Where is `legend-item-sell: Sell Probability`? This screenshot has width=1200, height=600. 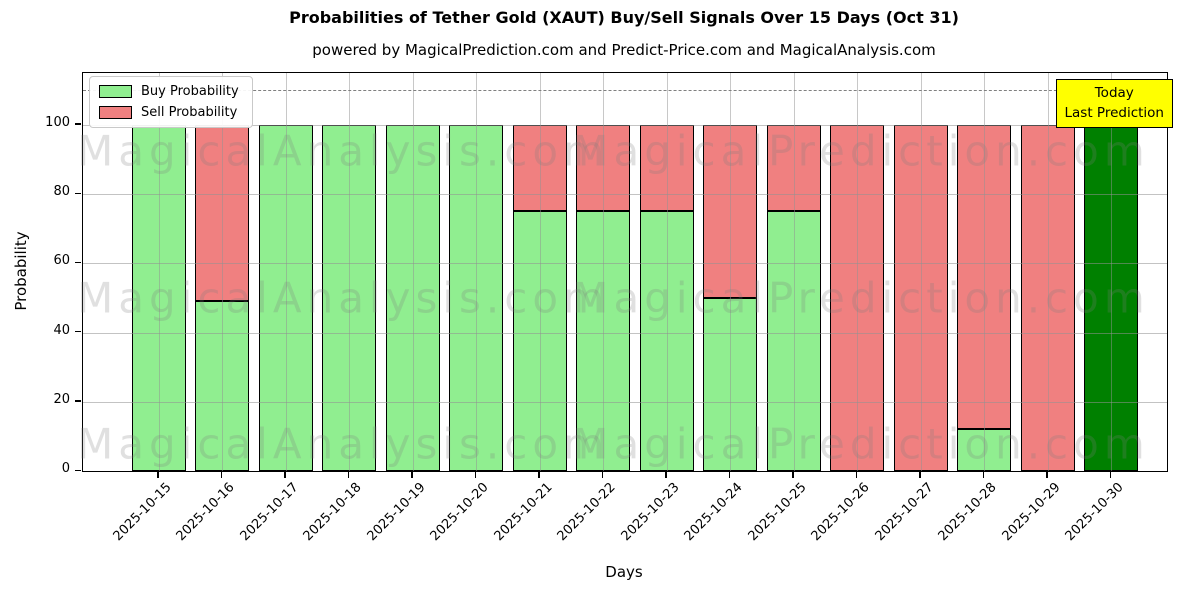 legend-item-sell: Sell Probability is located at coordinates (169, 112).